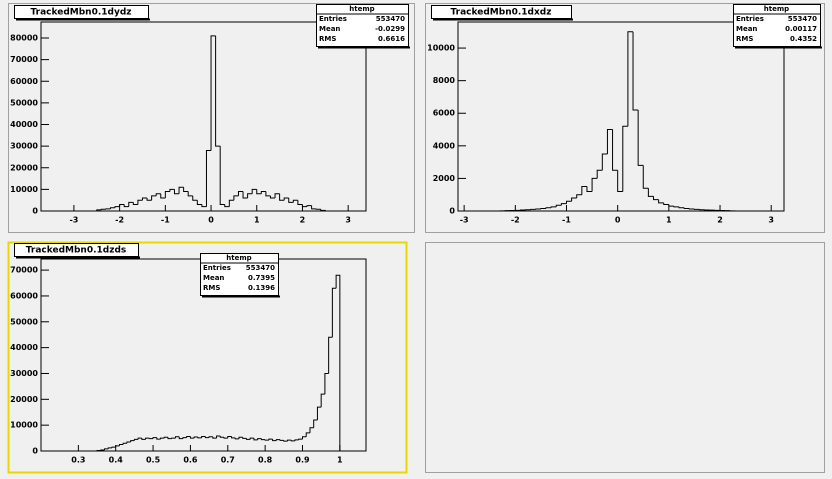 The width and height of the screenshot is (832, 479). I want to click on y-tick-label: 60000, so click(24, 81).